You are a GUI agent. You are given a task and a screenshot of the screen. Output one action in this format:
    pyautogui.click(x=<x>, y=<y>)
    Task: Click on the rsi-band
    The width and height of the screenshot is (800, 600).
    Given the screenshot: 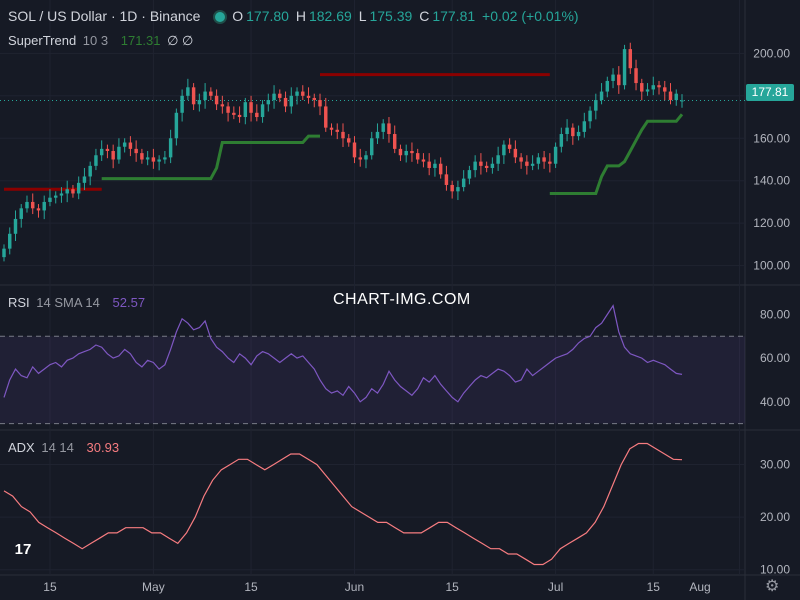 What is the action you would take?
    pyautogui.click(x=372, y=380)
    